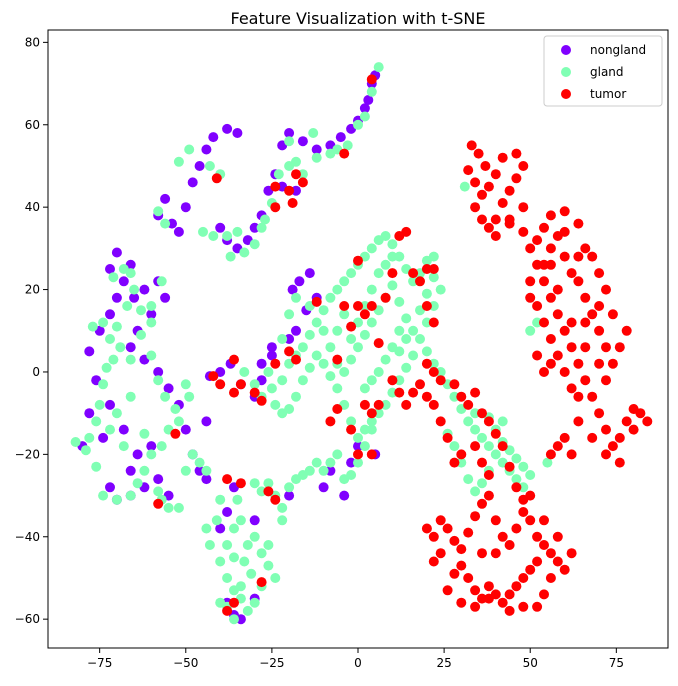 The height and width of the screenshot is (686, 678). I want to click on y-tick-label: −20, so click(27, 454).